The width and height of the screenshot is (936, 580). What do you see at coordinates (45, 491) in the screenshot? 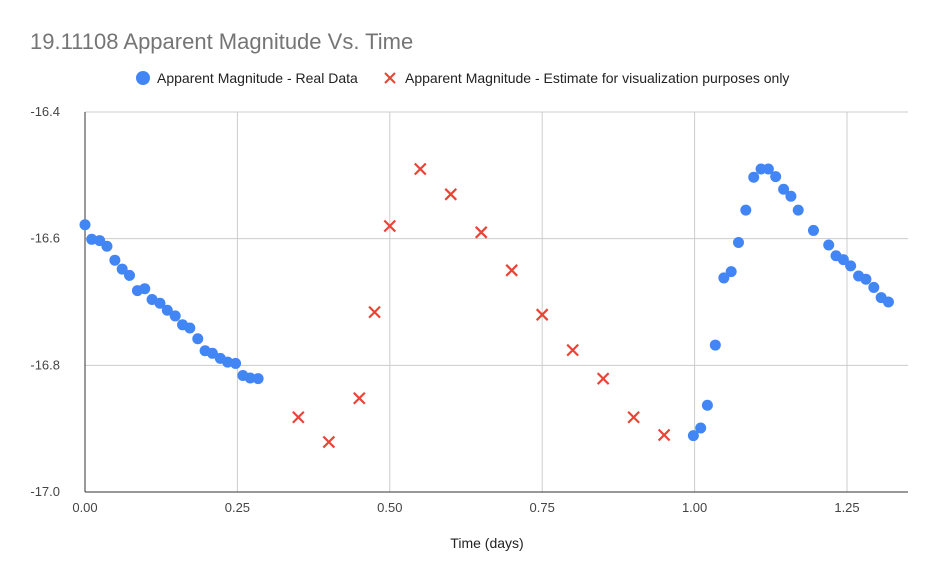
I see `y-tick-label: -17.0` at bounding box center [45, 491].